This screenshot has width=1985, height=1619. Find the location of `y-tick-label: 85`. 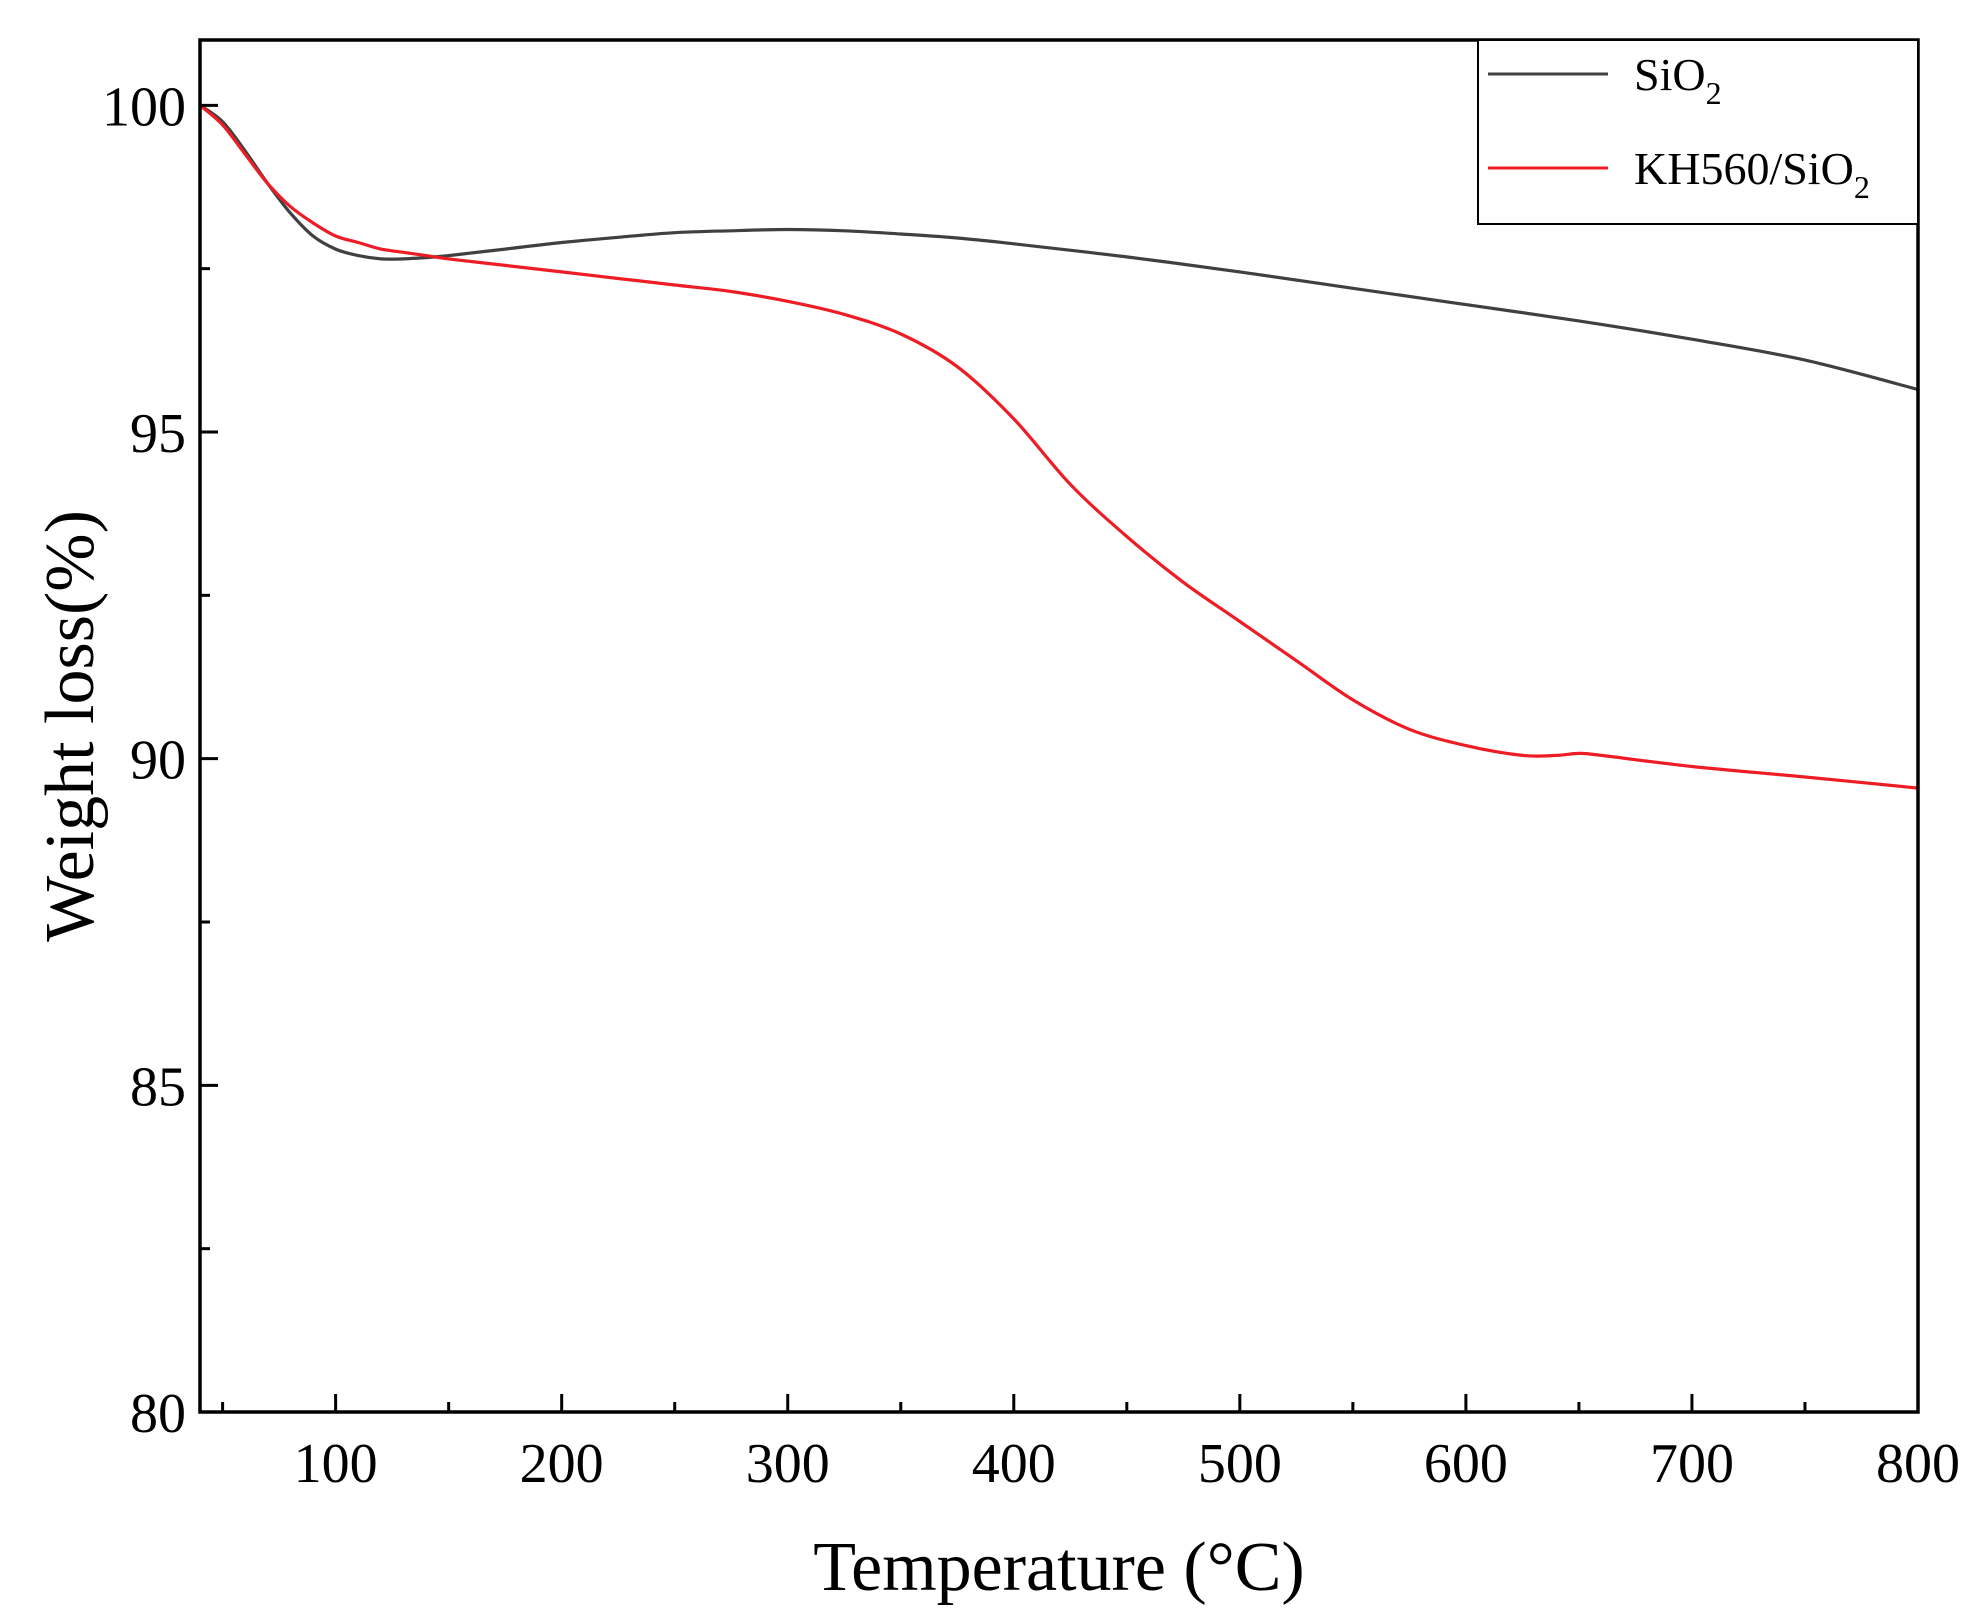

y-tick-label: 85 is located at coordinates (158, 1087).